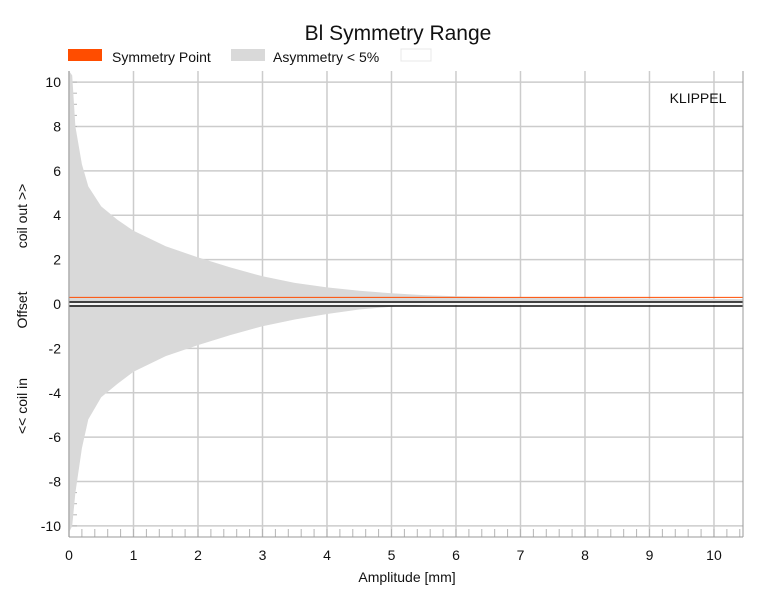 This screenshot has height=597, width=765. What do you see at coordinates (57, 215) in the screenshot?
I see `y-tick-label: 4` at bounding box center [57, 215].